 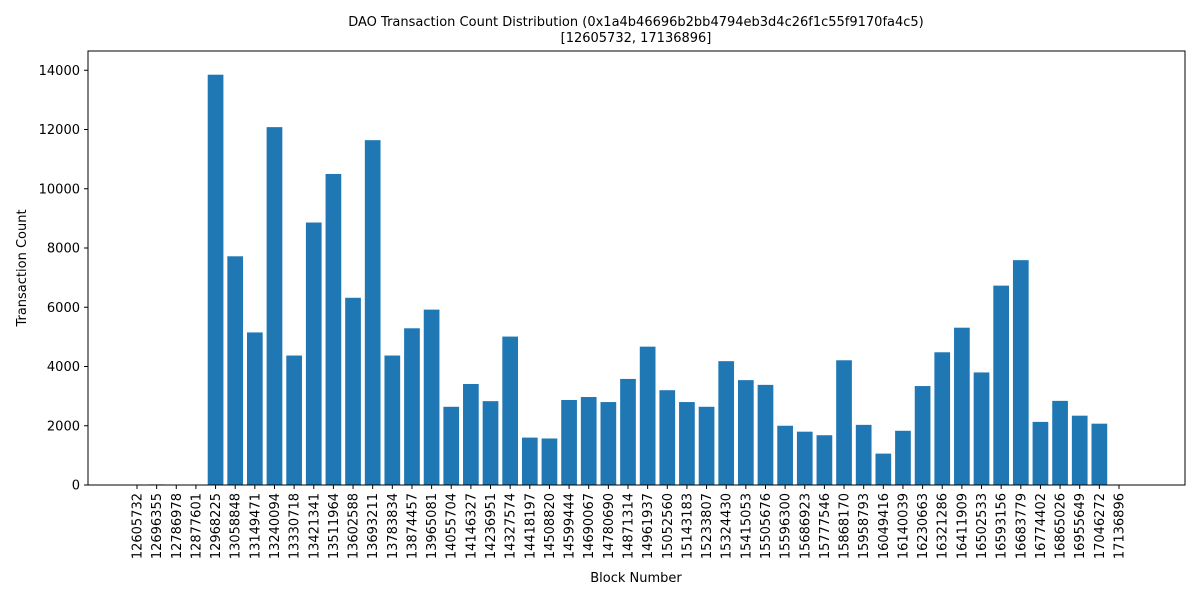 What do you see at coordinates (491, 526) in the screenshot?
I see `x-tick-label: 14236951` at bounding box center [491, 526].